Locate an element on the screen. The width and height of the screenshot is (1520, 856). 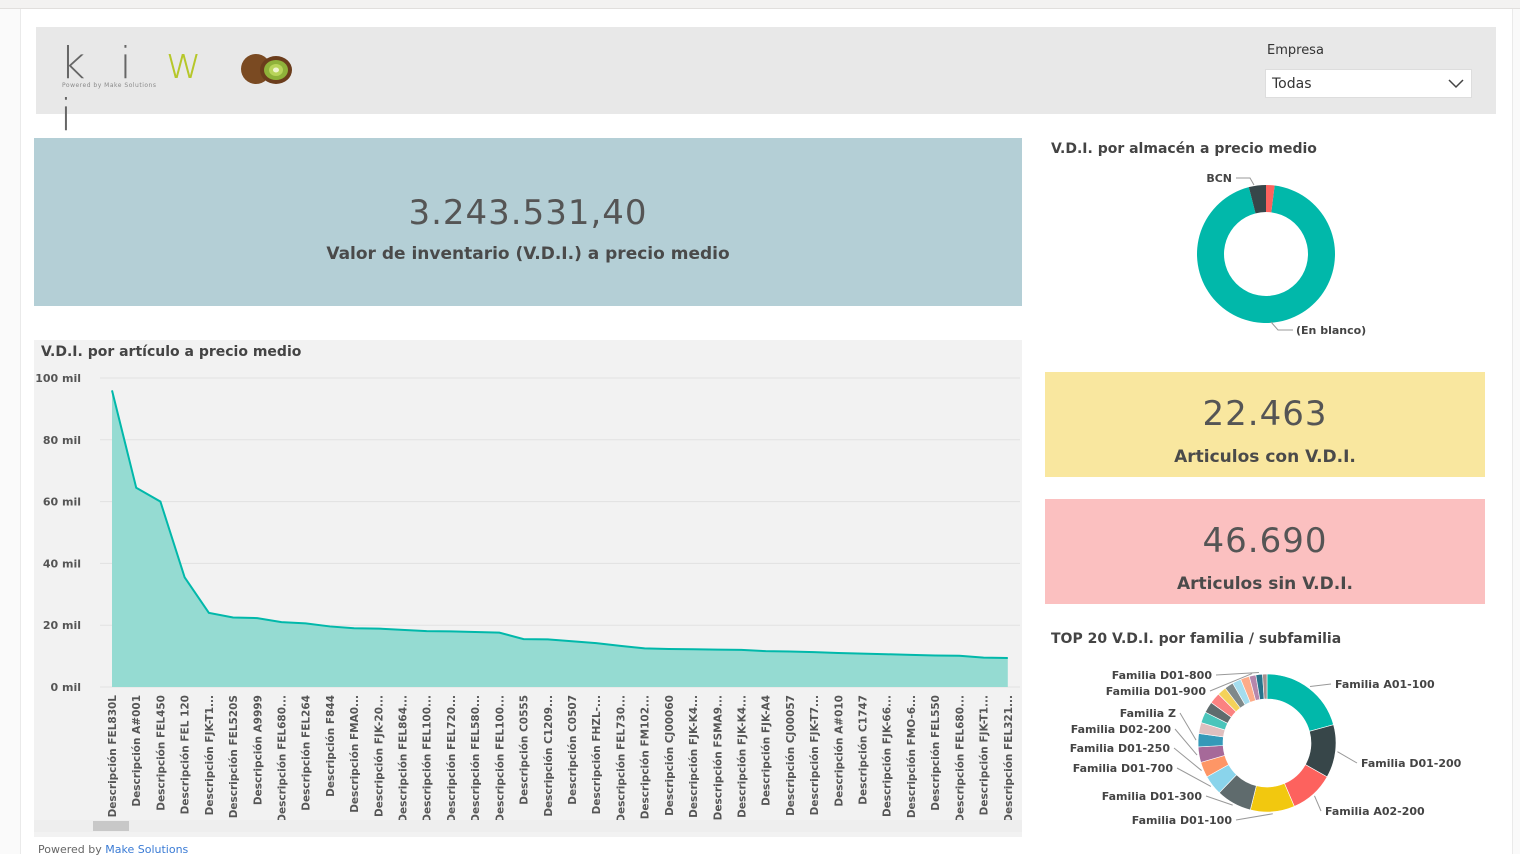
y-tick-label: 100 mil is located at coordinates (58, 378).